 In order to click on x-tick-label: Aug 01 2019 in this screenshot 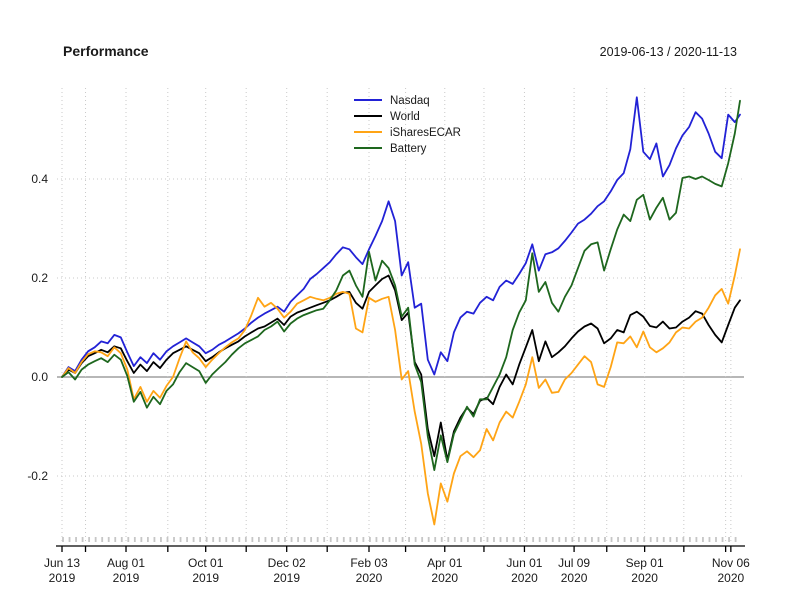, I will do `click(126, 570)`.